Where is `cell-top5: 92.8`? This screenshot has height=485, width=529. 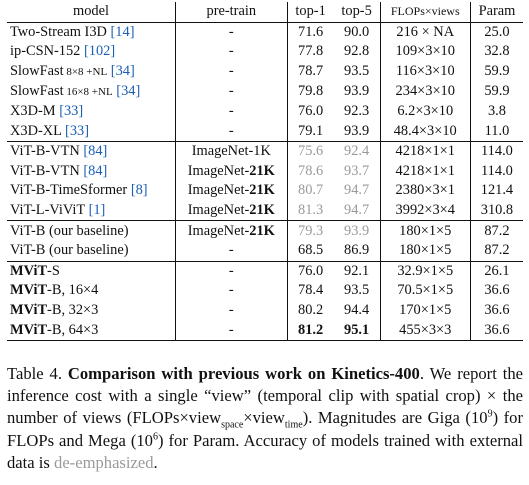
cell-top5: 92.8 is located at coordinates (357, 51).